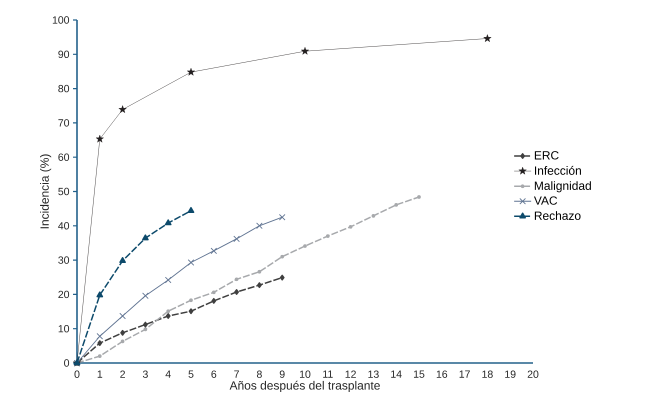  I want to click on y-tick-label: 40, so click(64, 226).